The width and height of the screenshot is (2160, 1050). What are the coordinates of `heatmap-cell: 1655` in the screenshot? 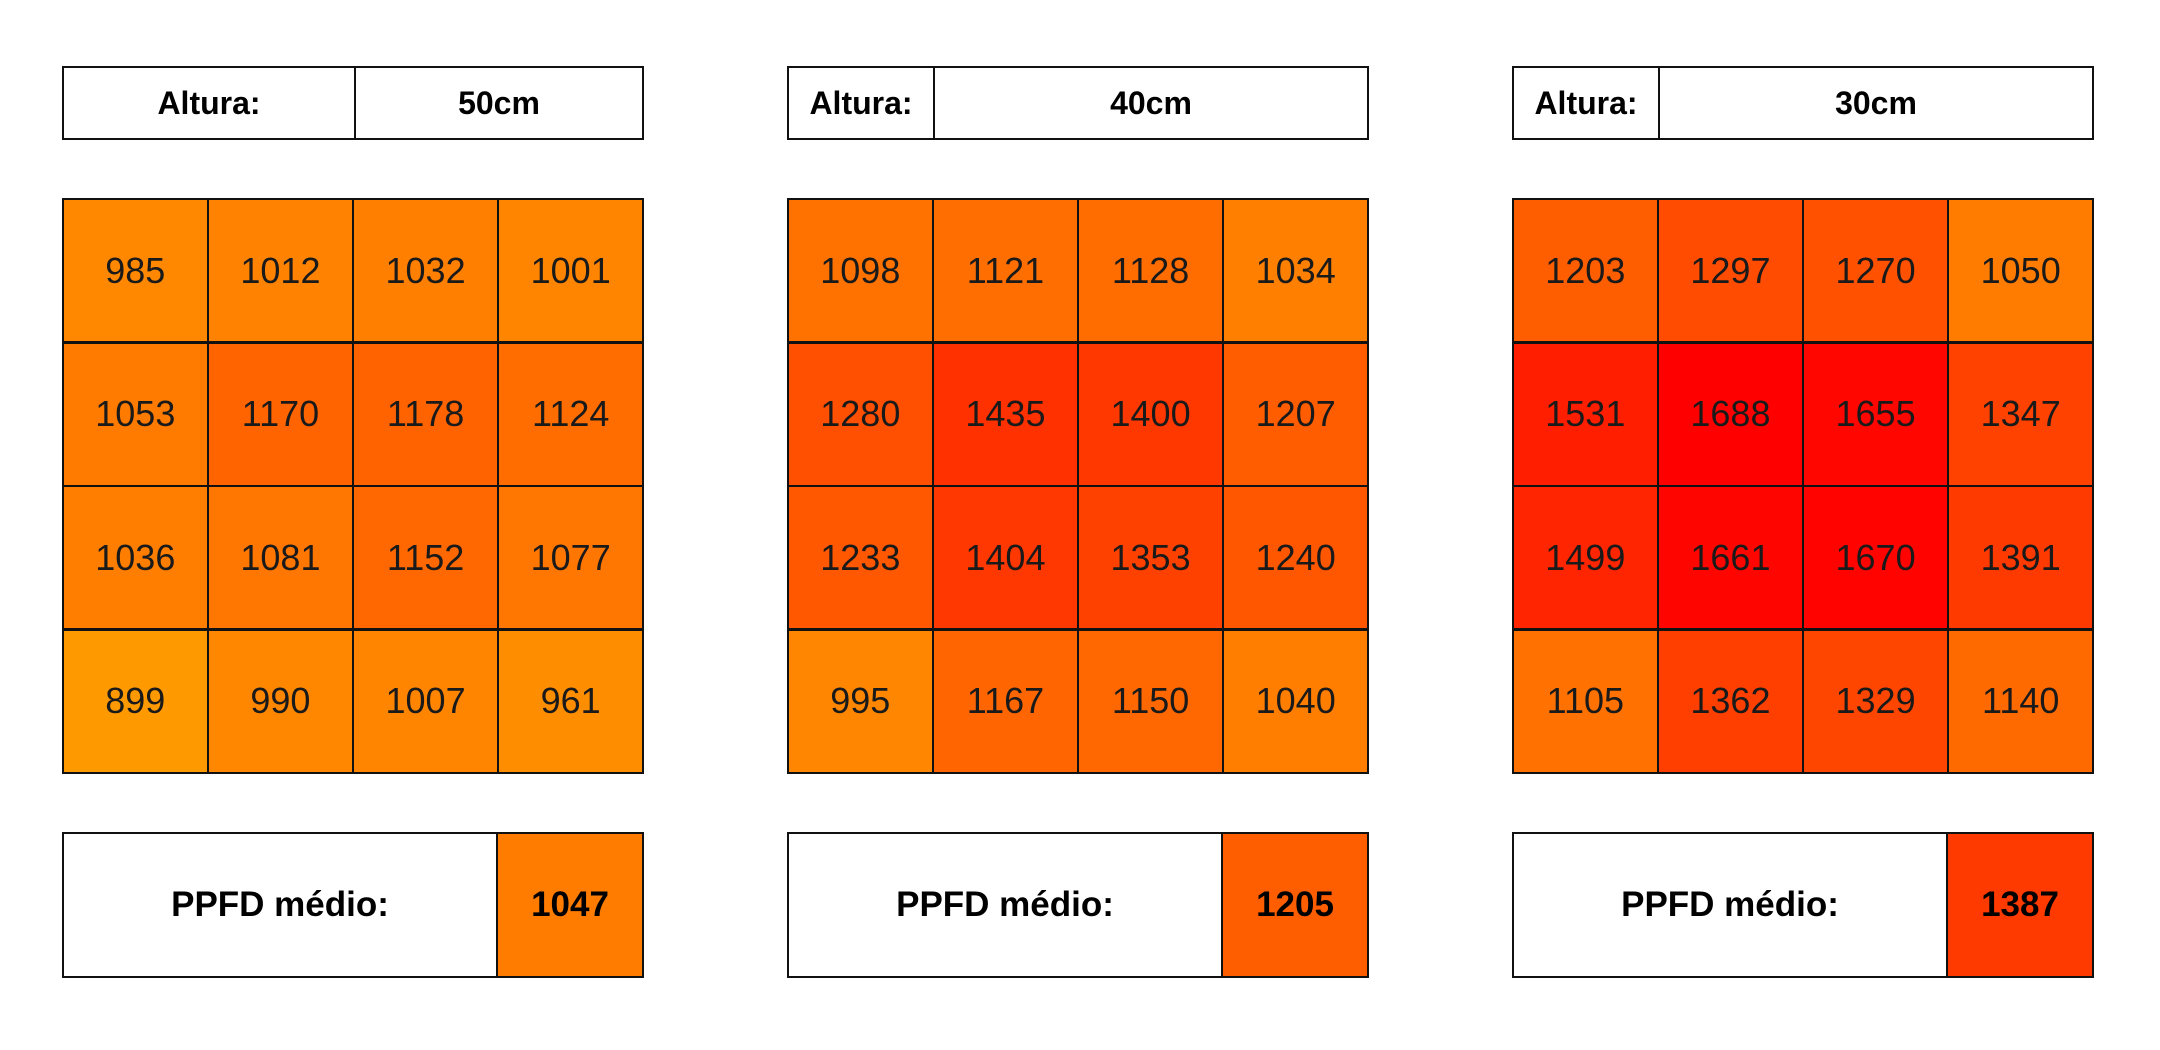 It's located at (1875, 414).